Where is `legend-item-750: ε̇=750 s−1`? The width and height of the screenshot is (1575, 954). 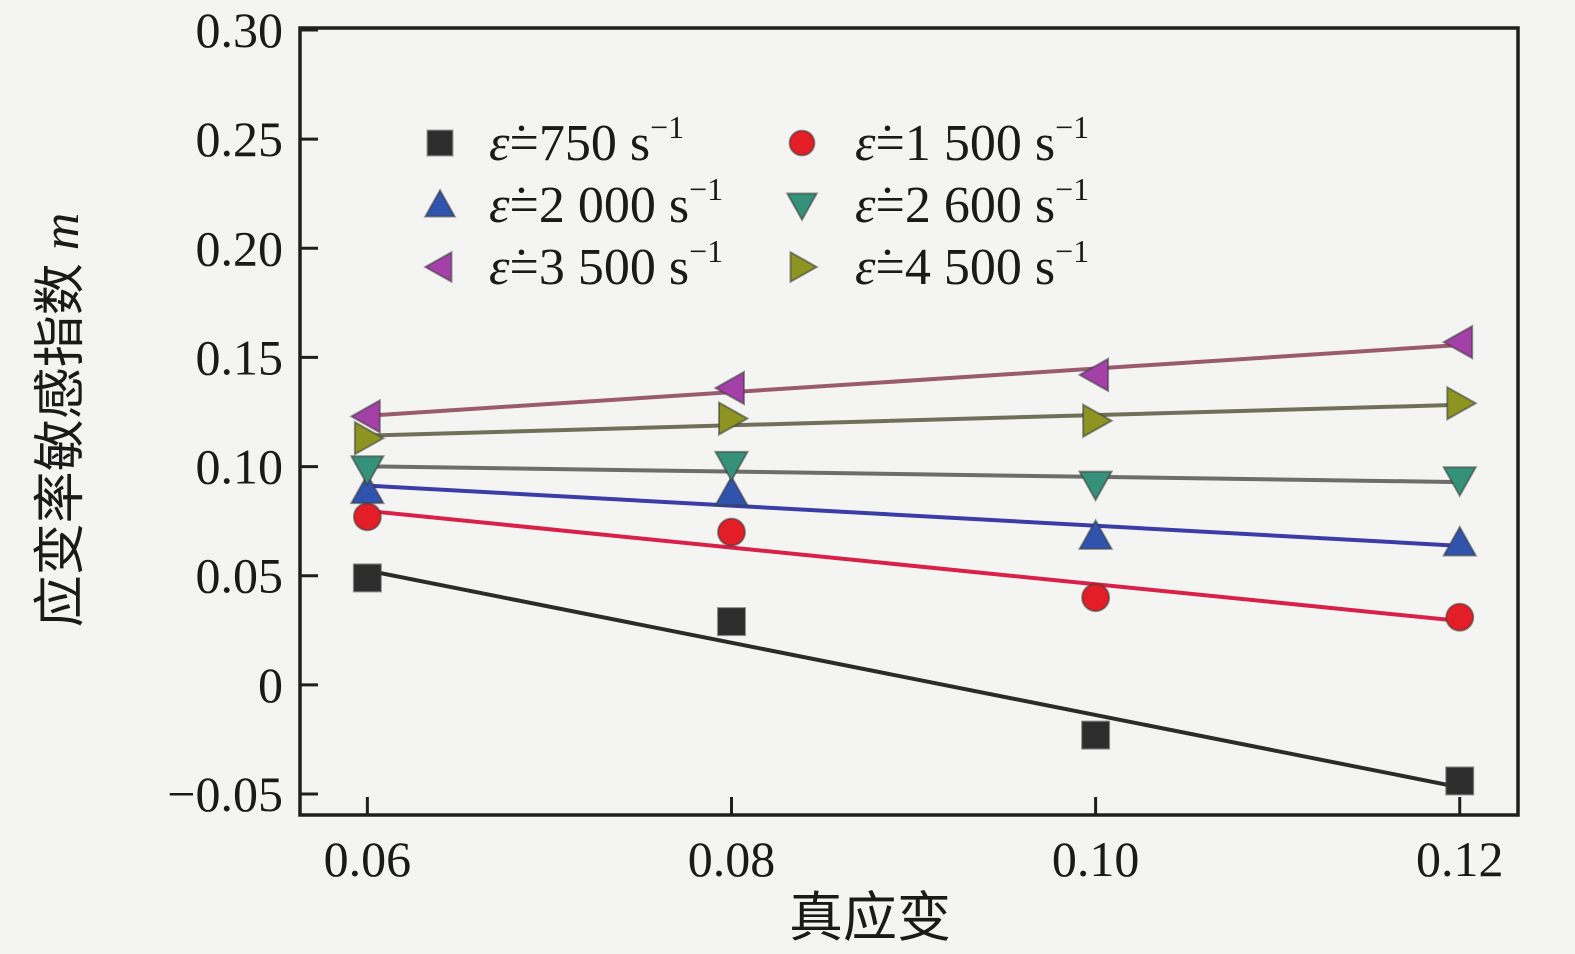
legend-item-750: ε̇=750 s−1 is located at coordinates (555, 140).